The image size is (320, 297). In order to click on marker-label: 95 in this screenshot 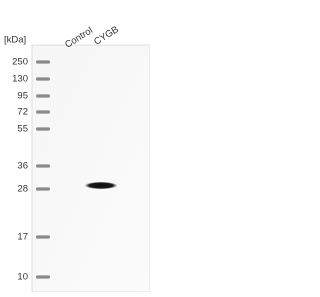, I will do `click(22, 96)`.